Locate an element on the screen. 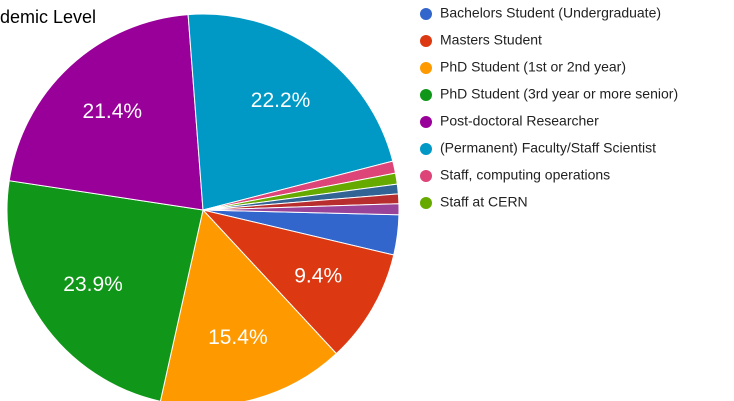 The height and width of the screenshot is (401, 734). slice-label: 9.4% is located at coordinates (318, 276).